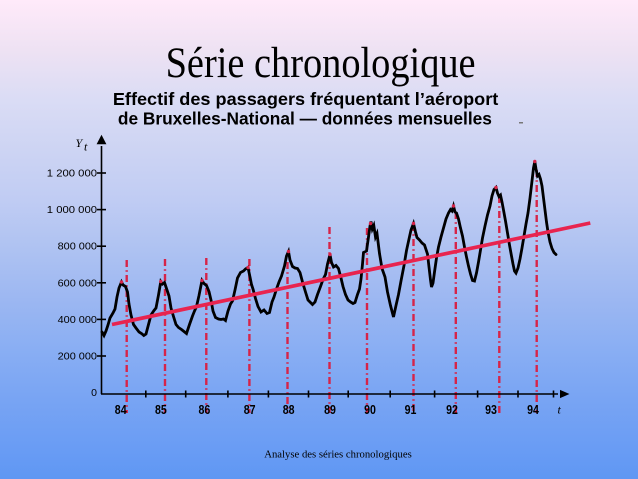  I want to click on svg-text: Y, so click(80, 143).